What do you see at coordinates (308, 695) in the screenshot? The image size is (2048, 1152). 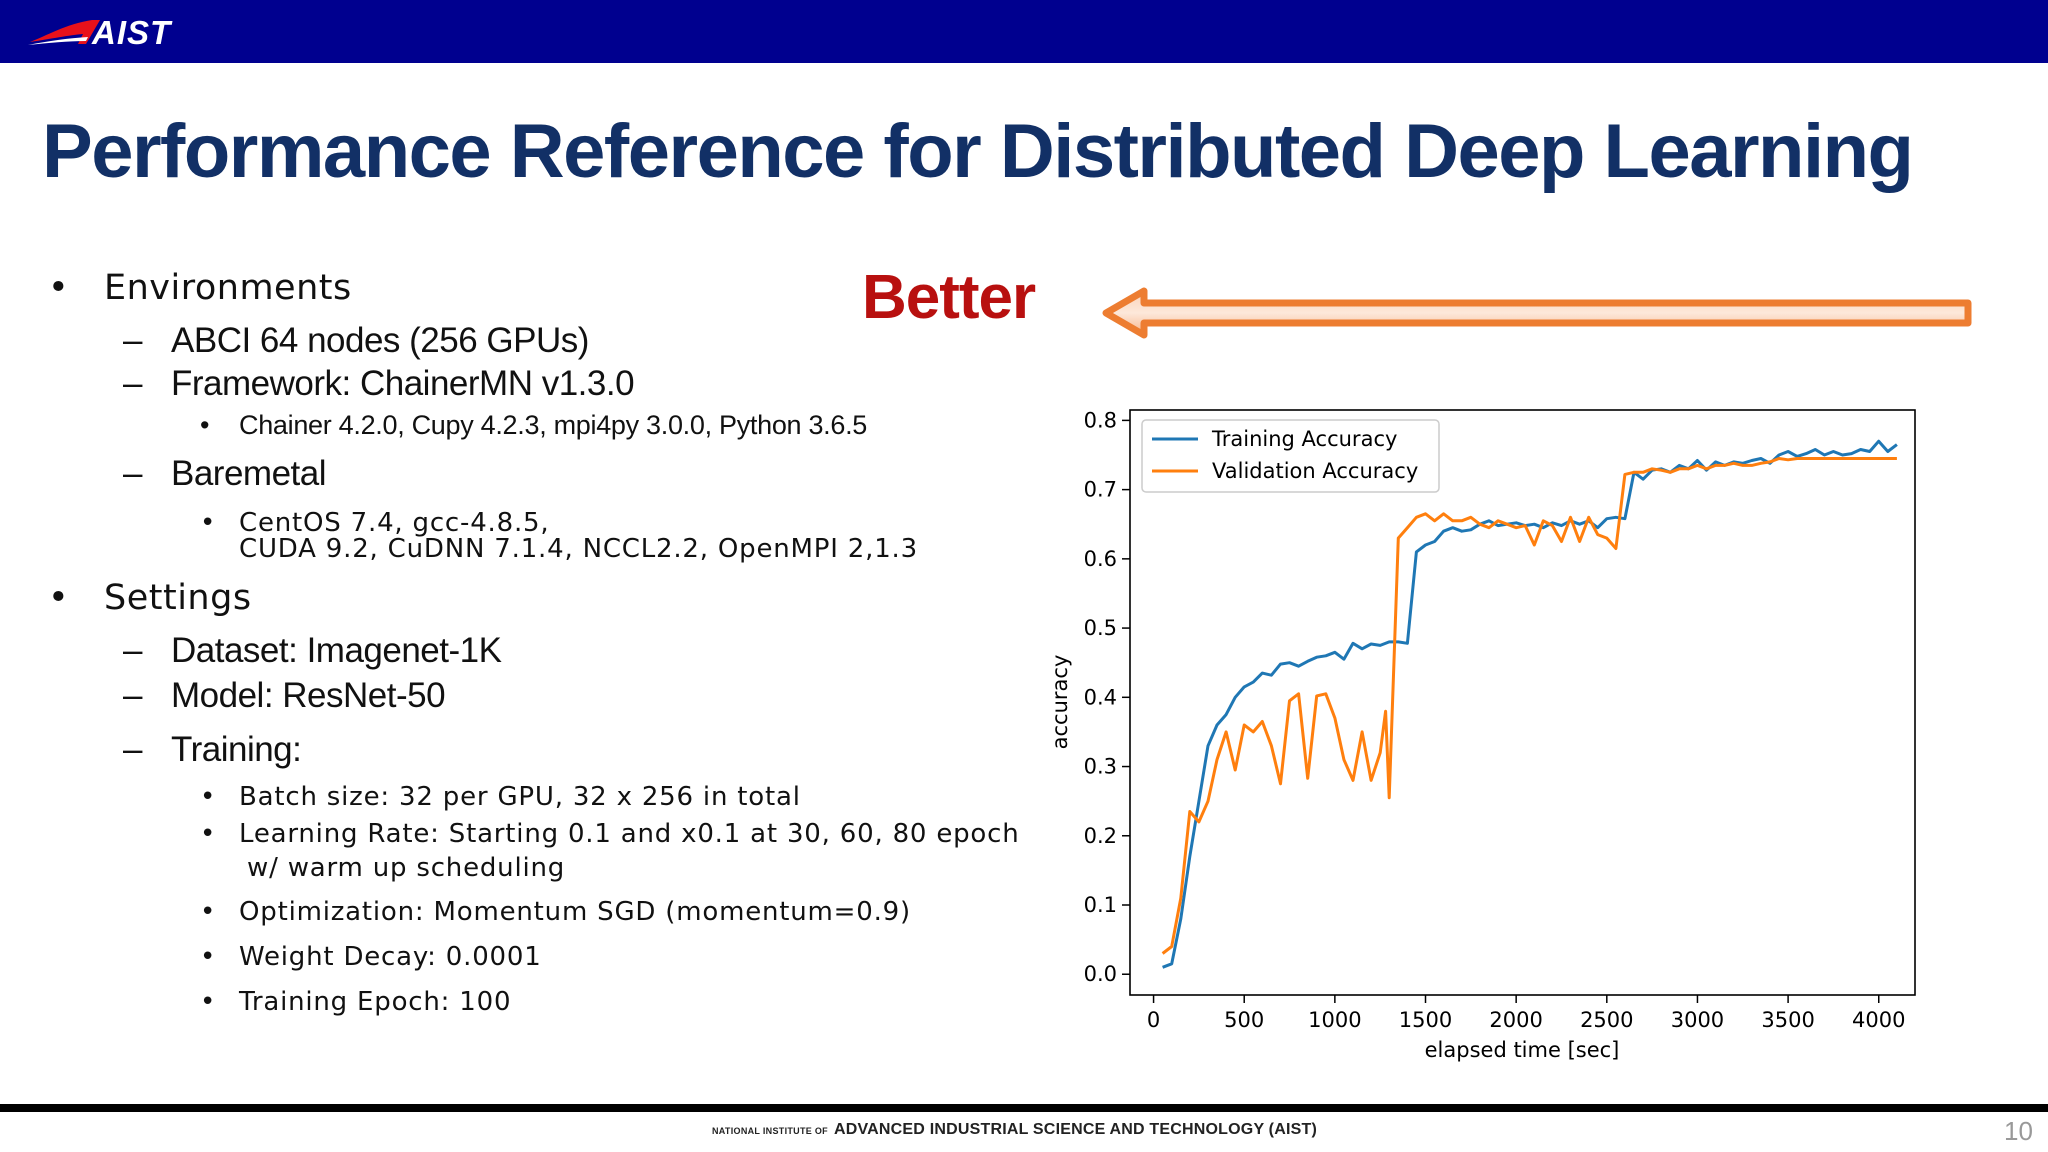 I see `bullet-model: Model: ResNet-50` at bounding box center [308, 695].